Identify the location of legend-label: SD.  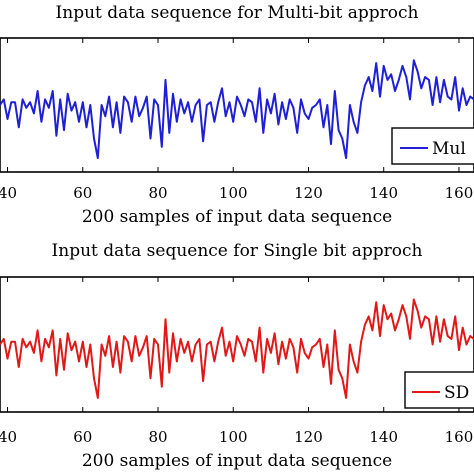
(456, 393).